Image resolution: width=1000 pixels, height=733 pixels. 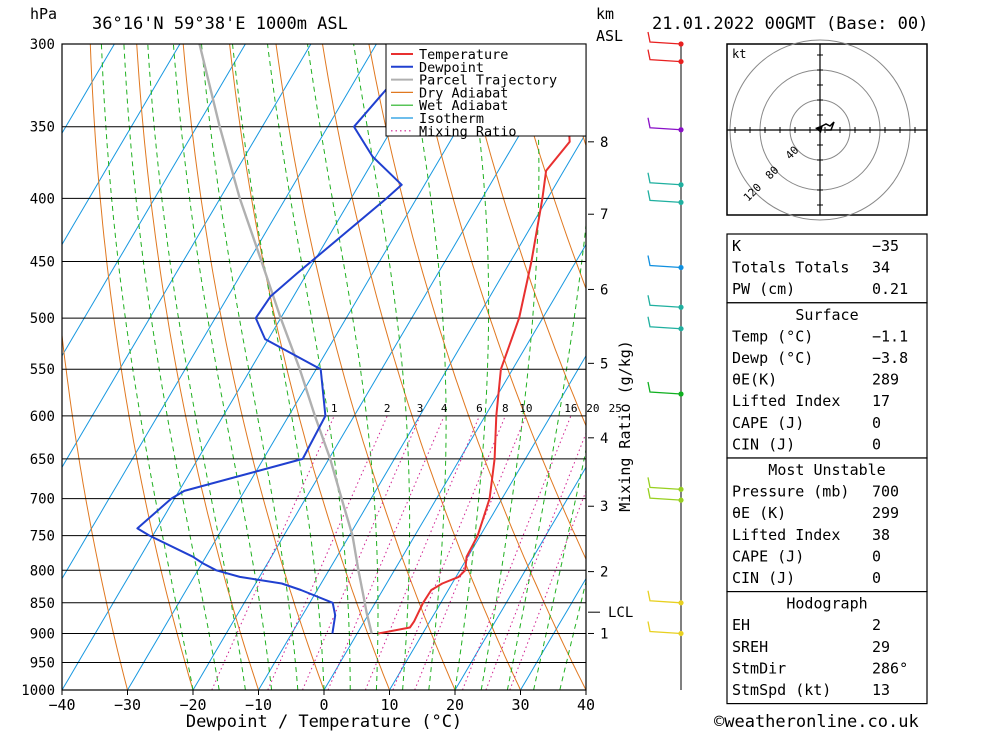 What do you see at coordinates (876, 556) in the screenshot?
I see `most_unstable-row-value: 0` at bounding box center [876, 556].